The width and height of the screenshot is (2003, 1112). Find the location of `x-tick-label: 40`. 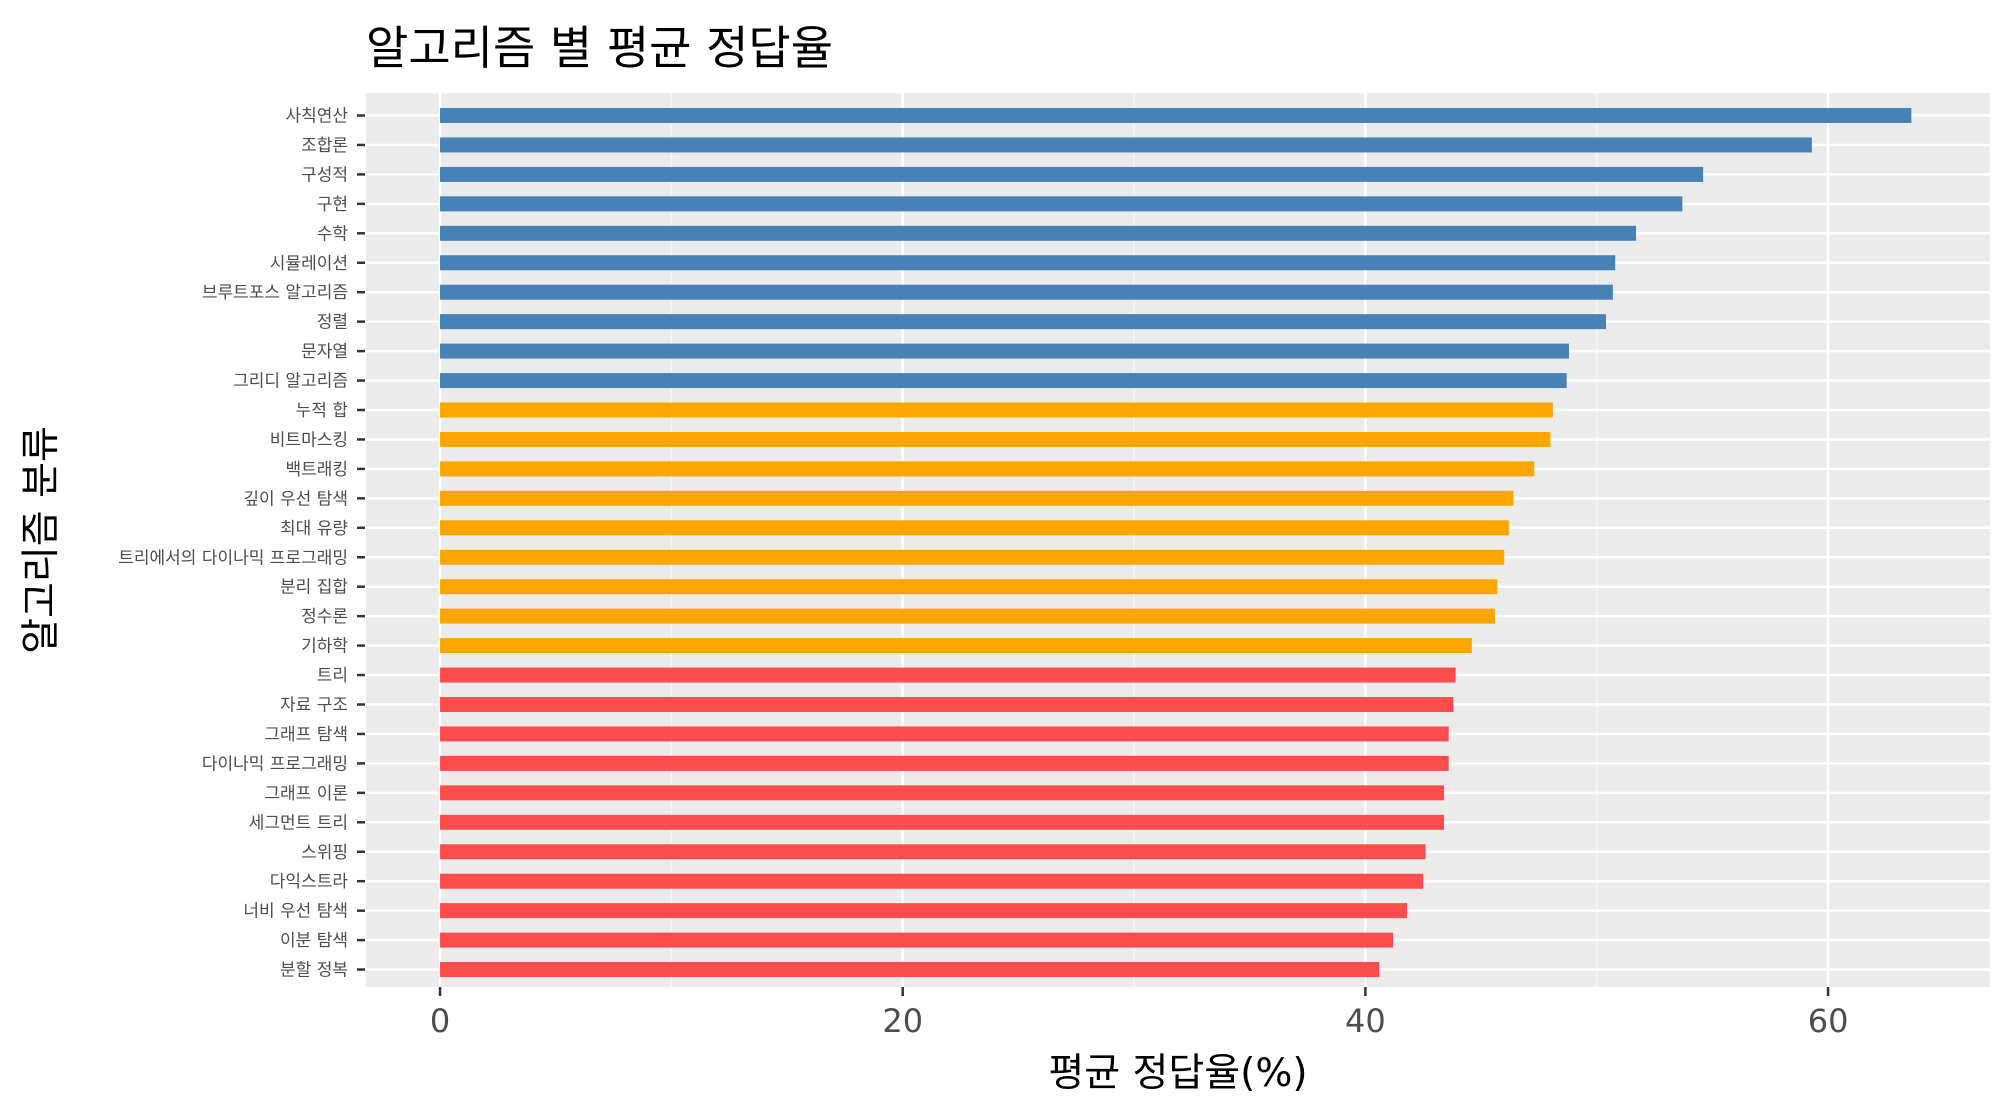

x-tick-label: 40 is located at coordinates (1365, 1021).